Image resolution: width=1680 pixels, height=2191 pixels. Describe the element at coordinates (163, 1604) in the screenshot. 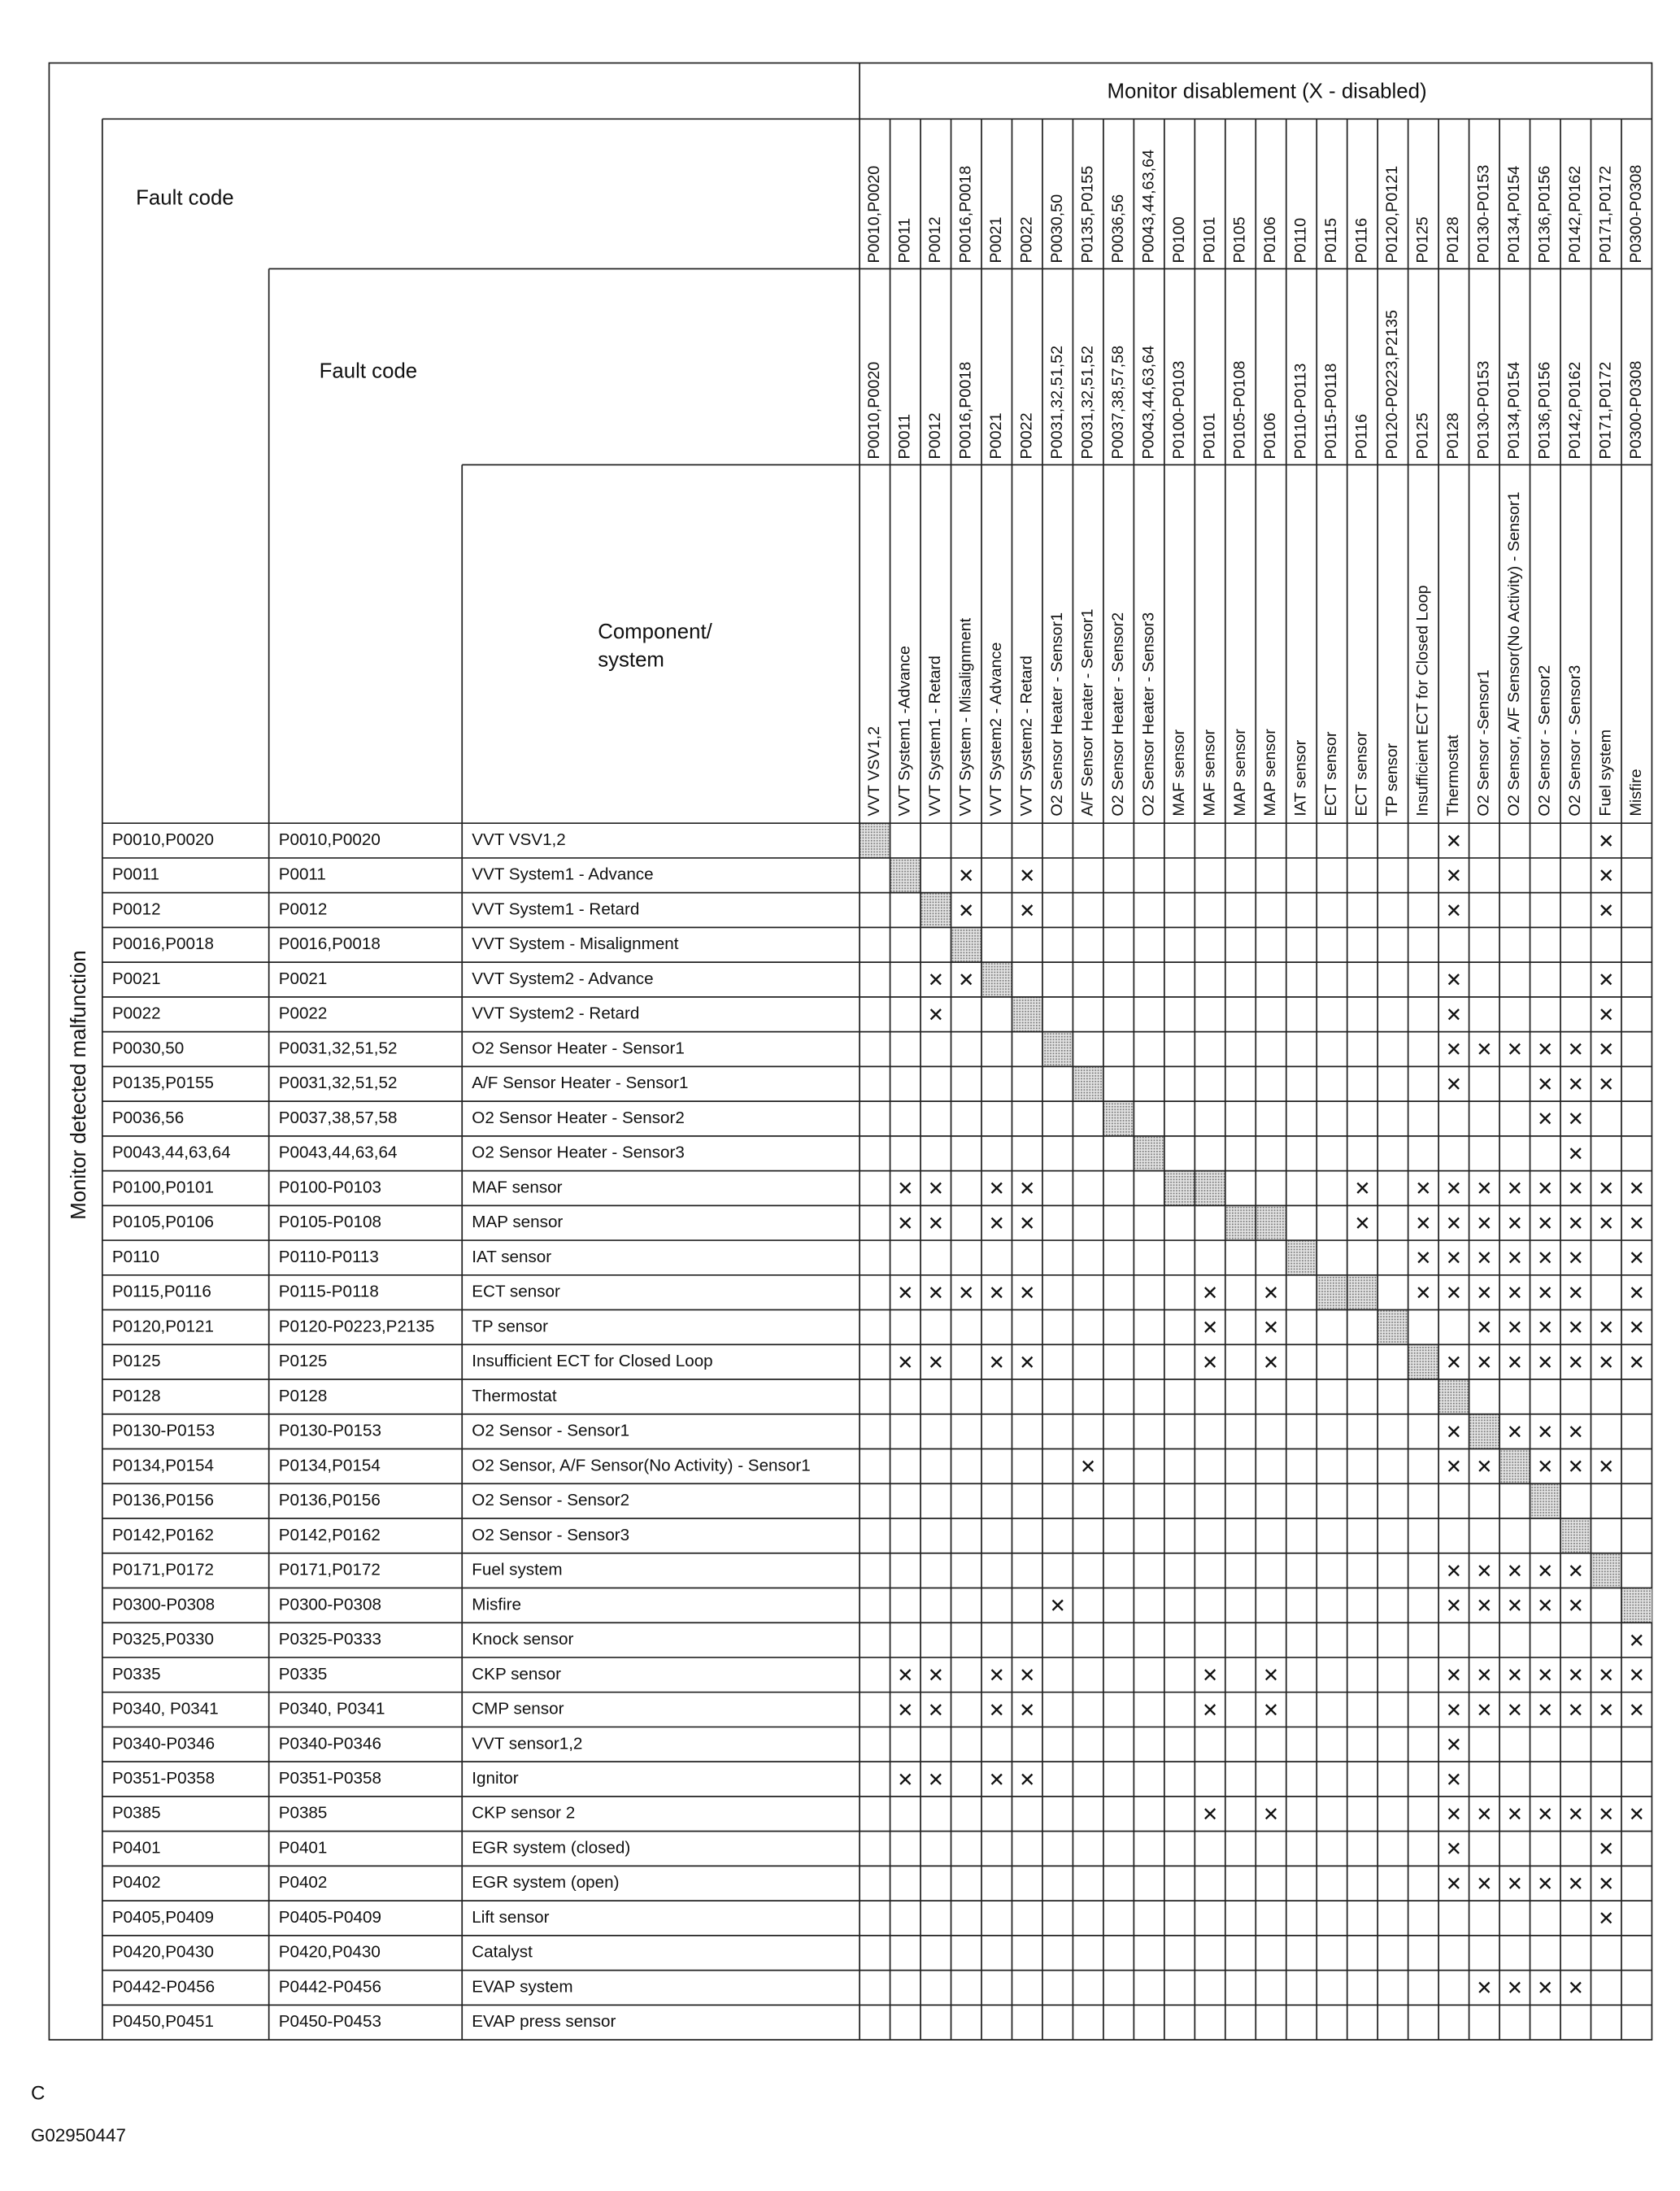

I see `row-monitor-code: P0300-P0308` at that location.